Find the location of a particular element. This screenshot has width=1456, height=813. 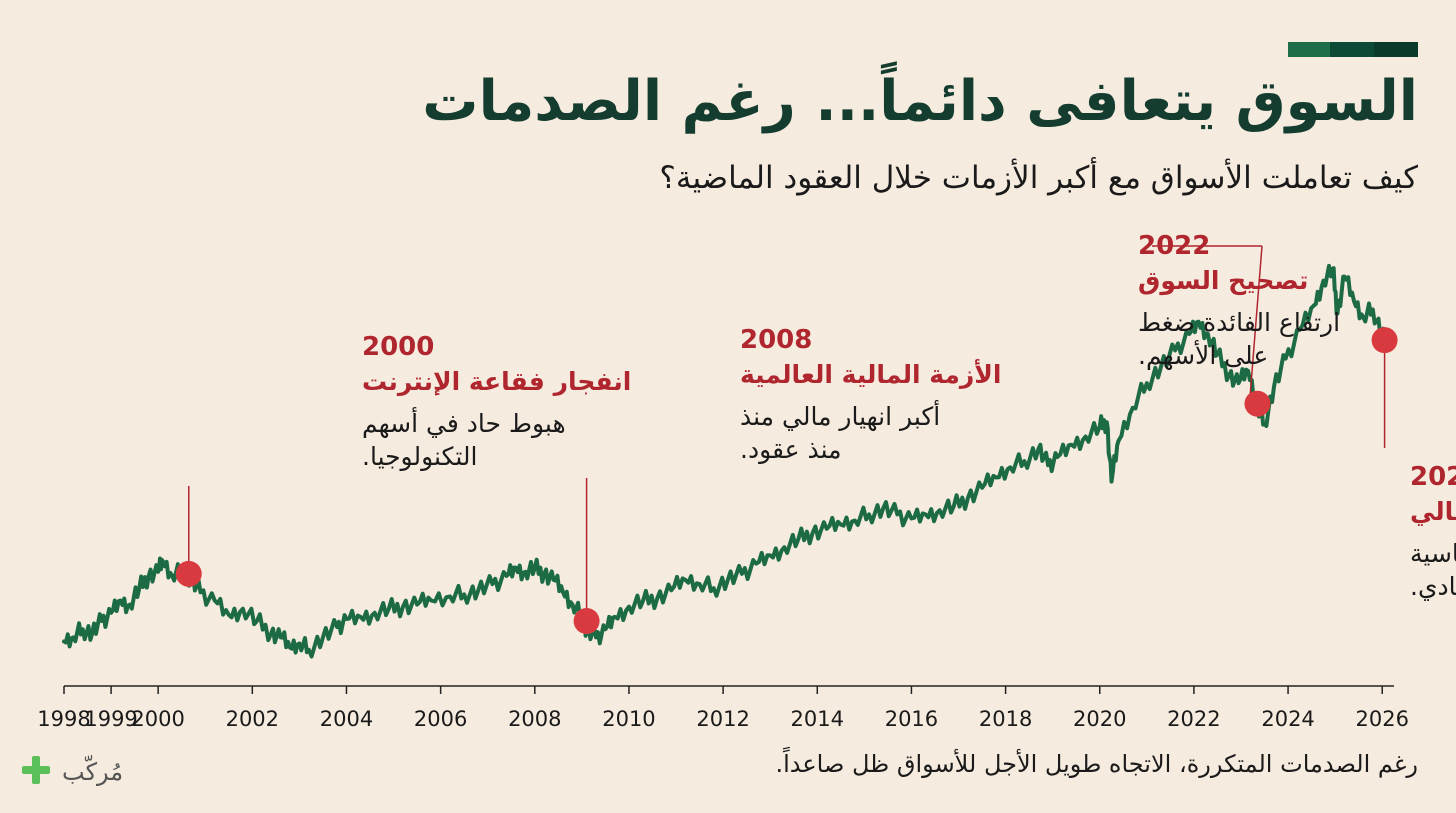

plus-icon is located at coordinates (36, 770).